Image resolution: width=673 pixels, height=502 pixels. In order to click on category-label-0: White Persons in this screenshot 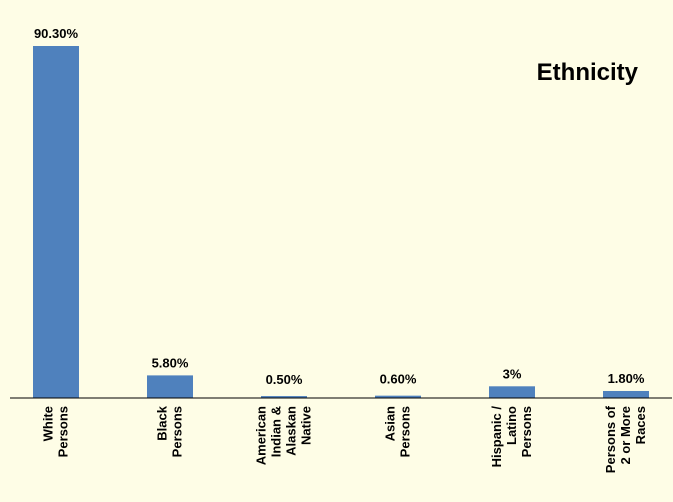, I will do `click(56, 431)`.